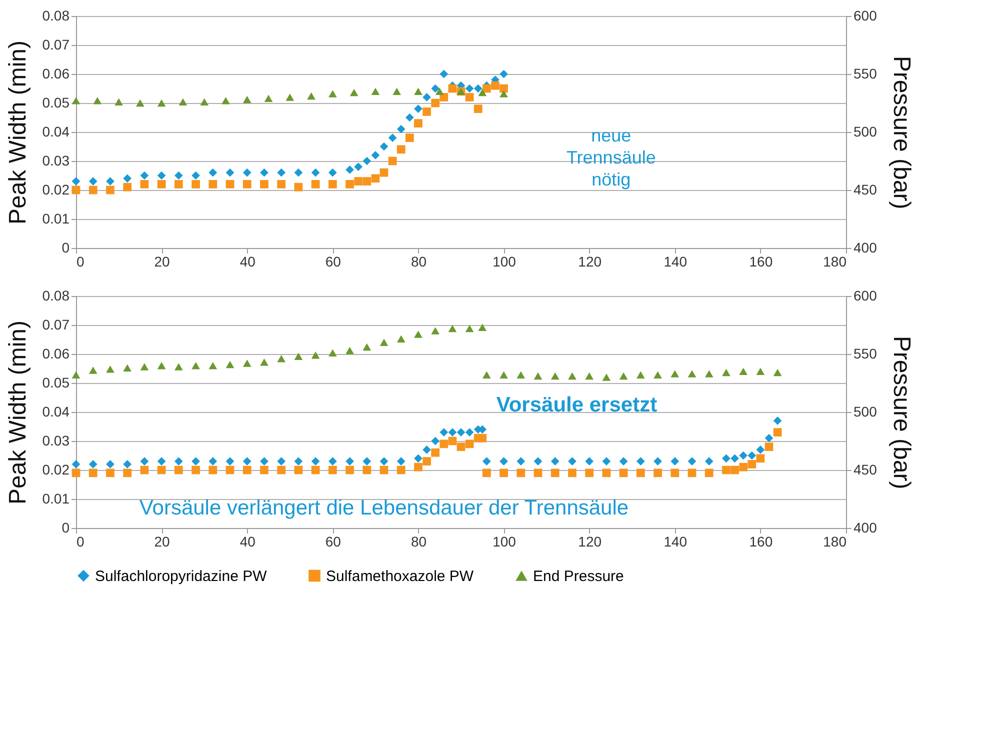 The height and width of the screenshot is (750, 1000). What do you see at coordinates (577, 404) in the screenshot?
I see `annotation: Vorsäule ersetzt` at bounding box center [577, 404].